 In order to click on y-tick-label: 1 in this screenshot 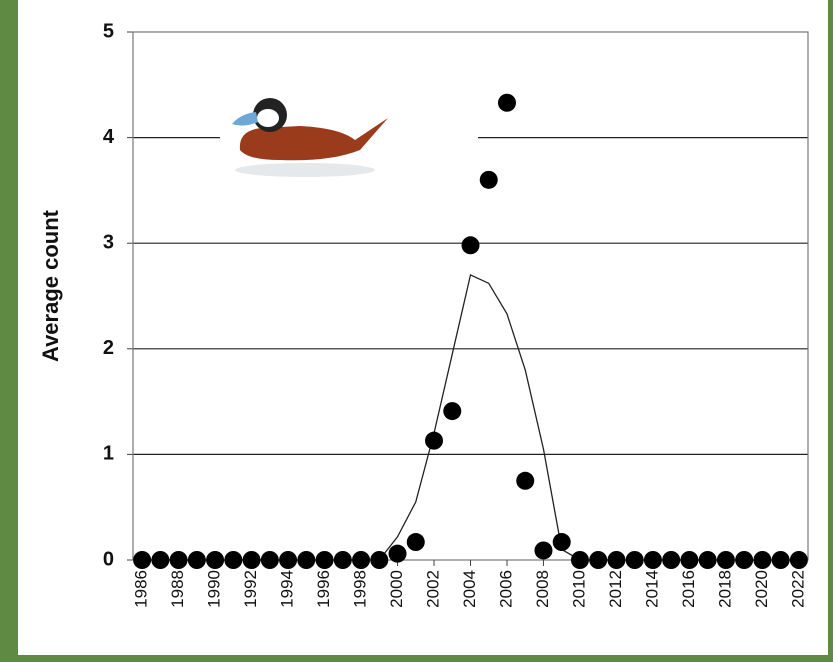, I will do `click(108, 454)`.